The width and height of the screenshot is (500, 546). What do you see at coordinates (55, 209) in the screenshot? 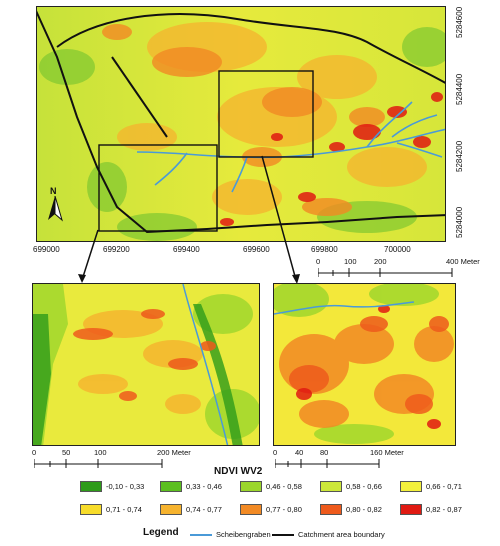
I see `north-arrow-icon` at bounding box center [55, 209].